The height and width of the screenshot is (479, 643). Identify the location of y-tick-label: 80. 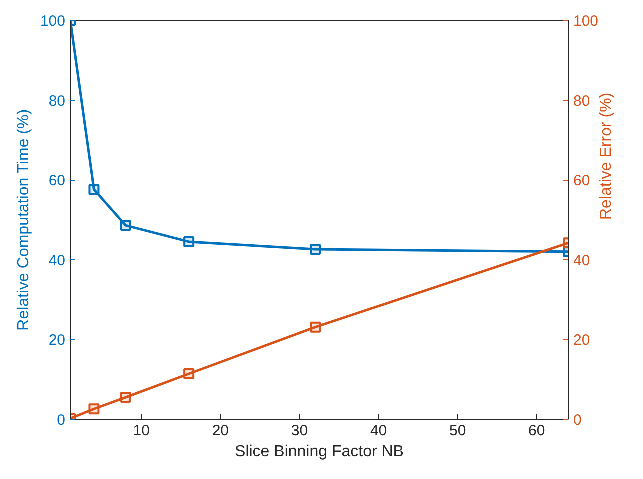
(57, 101).